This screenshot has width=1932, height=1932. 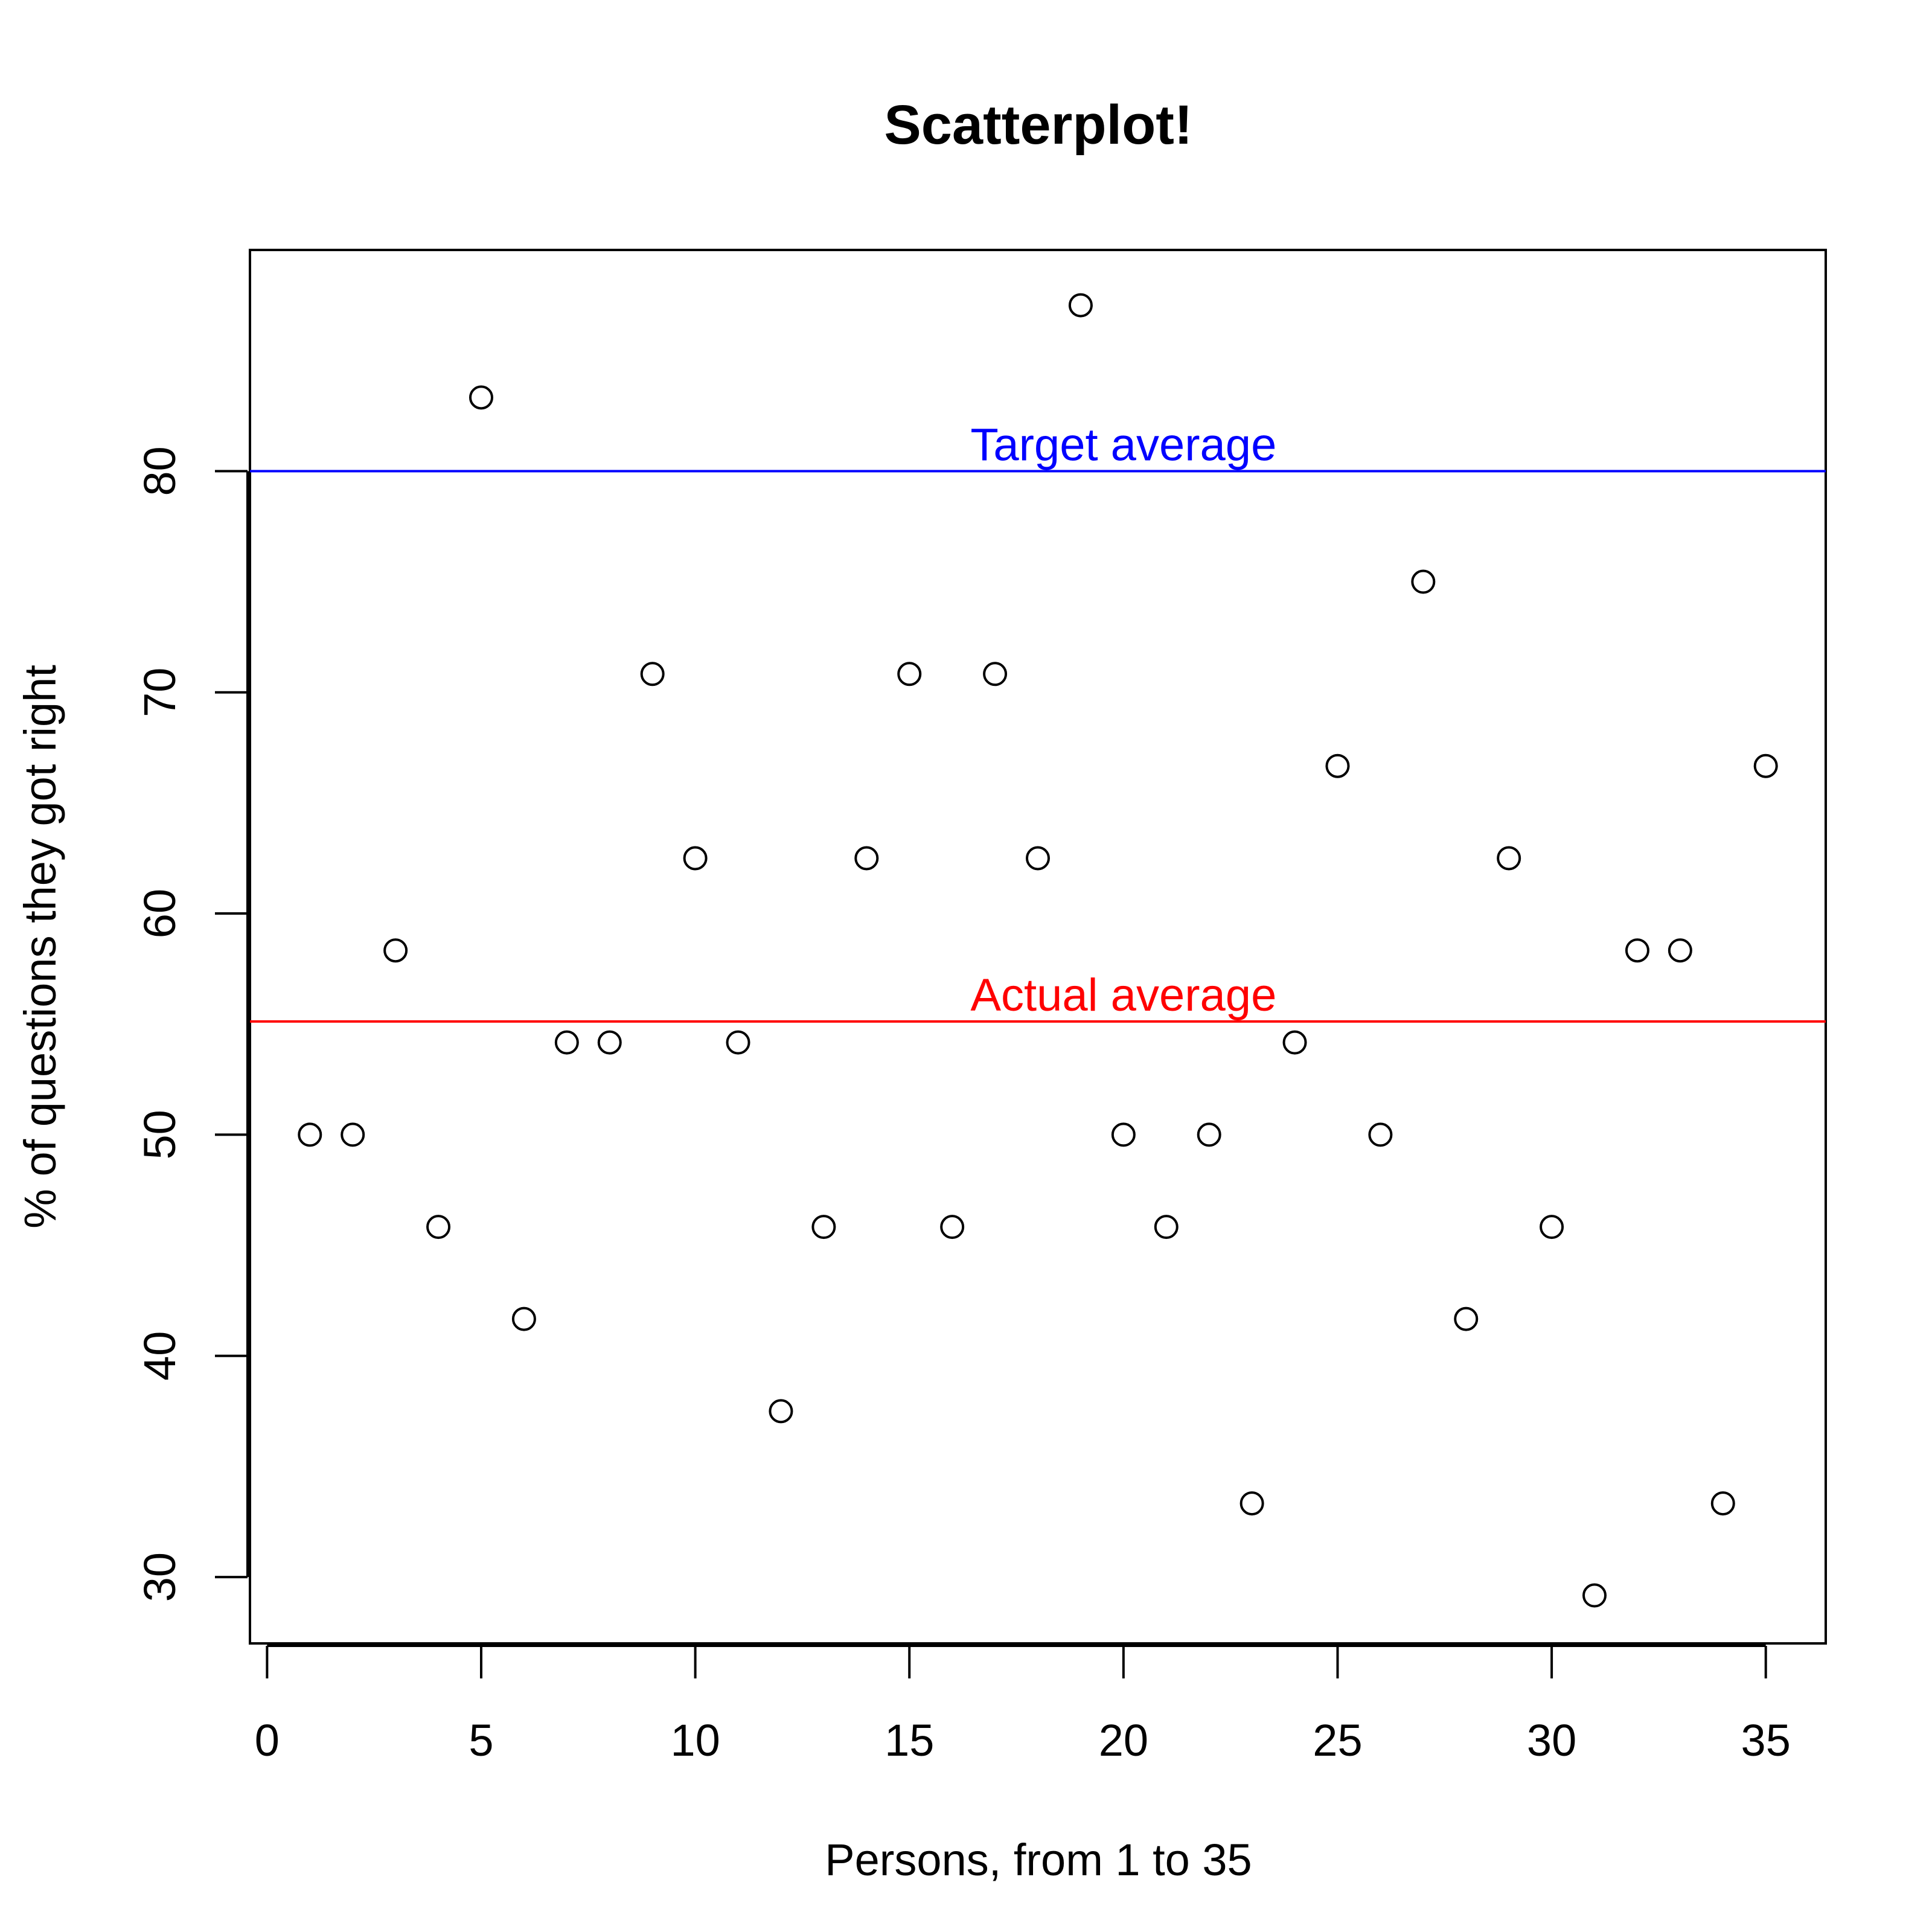 I want to click on y-tick-label: 60, so click(x=160, y=914).